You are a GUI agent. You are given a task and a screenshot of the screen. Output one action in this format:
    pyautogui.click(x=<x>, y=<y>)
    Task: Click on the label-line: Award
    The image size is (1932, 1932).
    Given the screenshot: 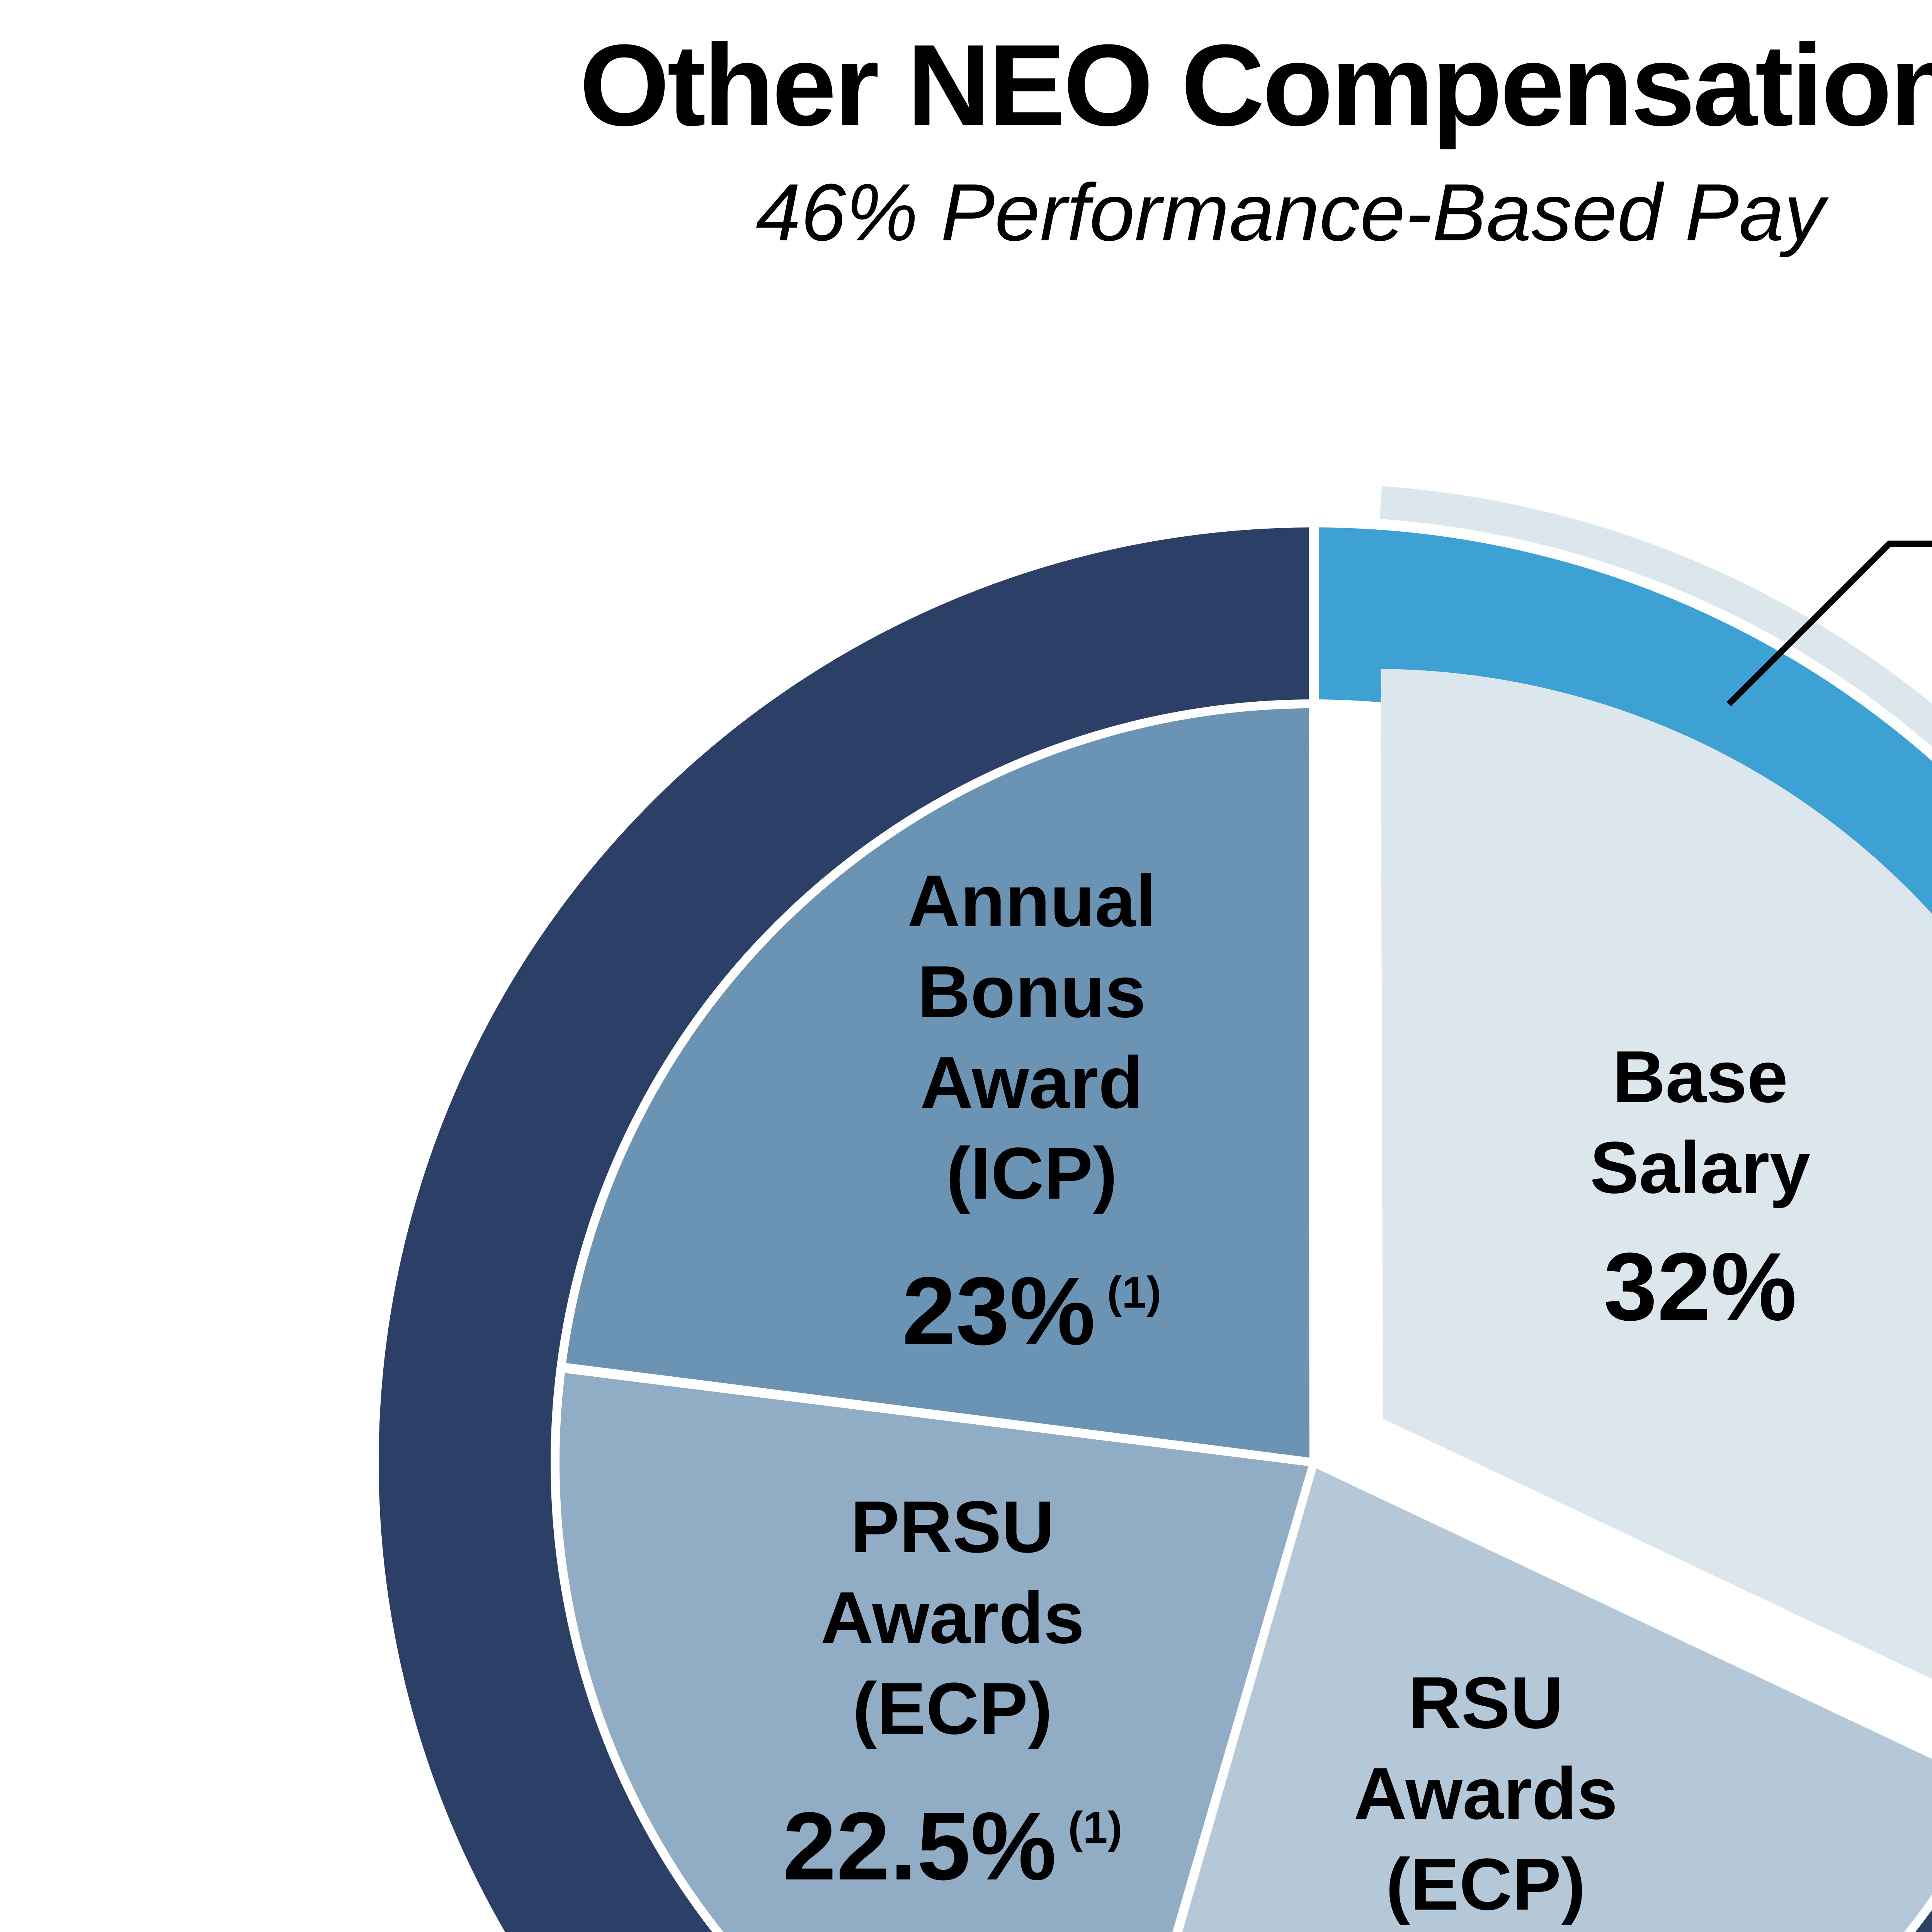 What is the action you would take?
    pyautogui.click(x=1031, y=1083)
    